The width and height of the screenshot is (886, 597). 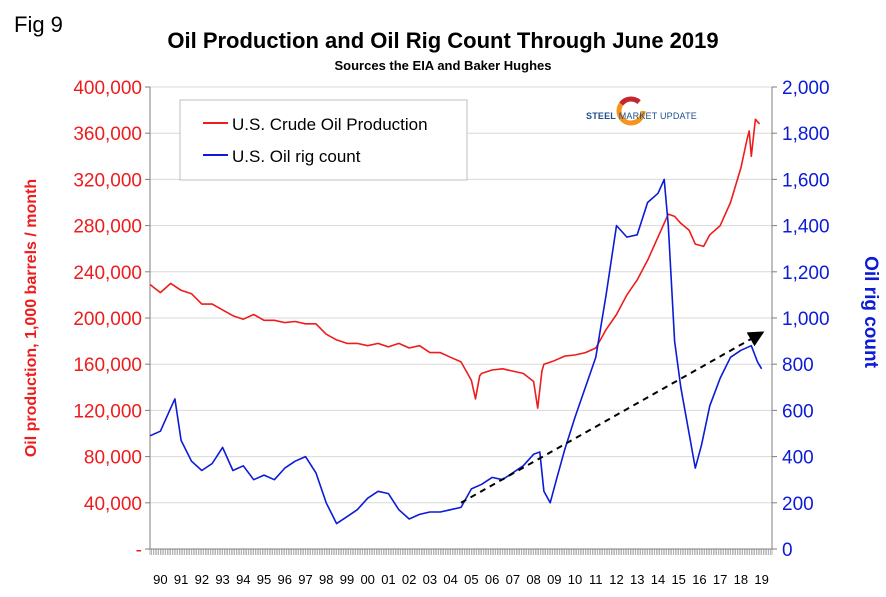 What do you see at coordinates (798, 365) in the screenshot?
I see `y2-tick-label: 800` at bounding box center [798, 365].